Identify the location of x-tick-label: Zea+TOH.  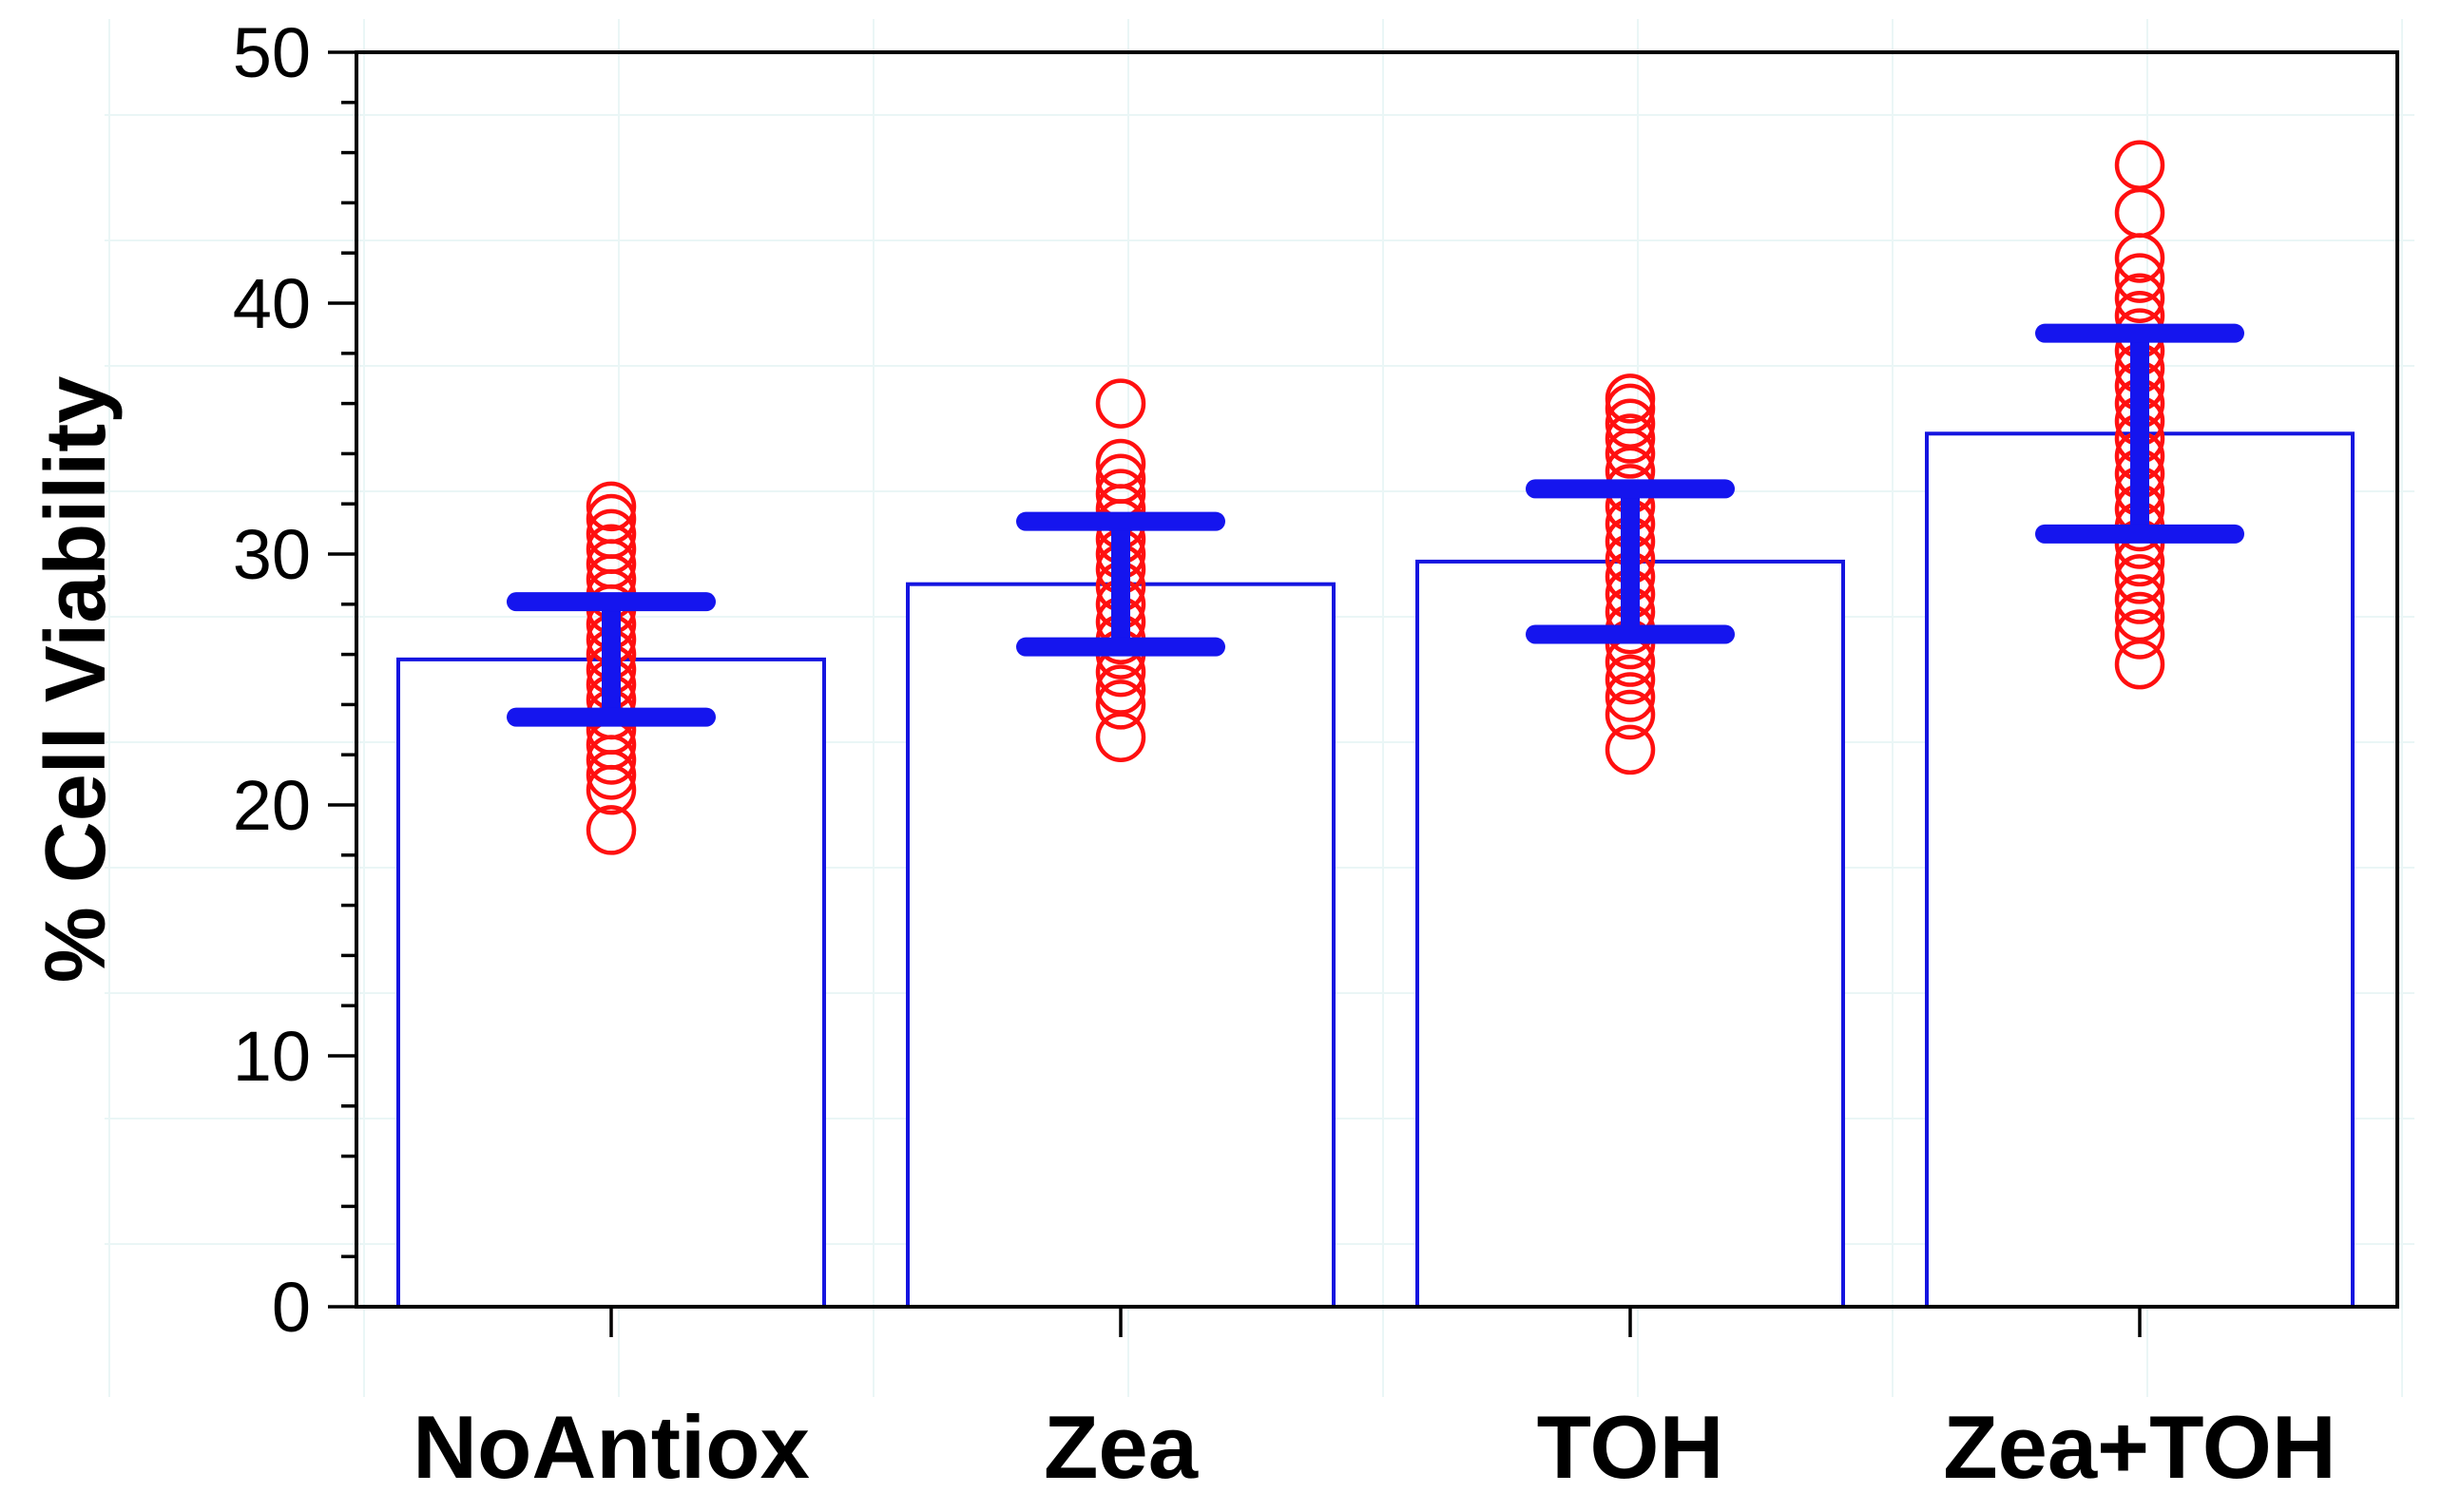
(2140, 1447).